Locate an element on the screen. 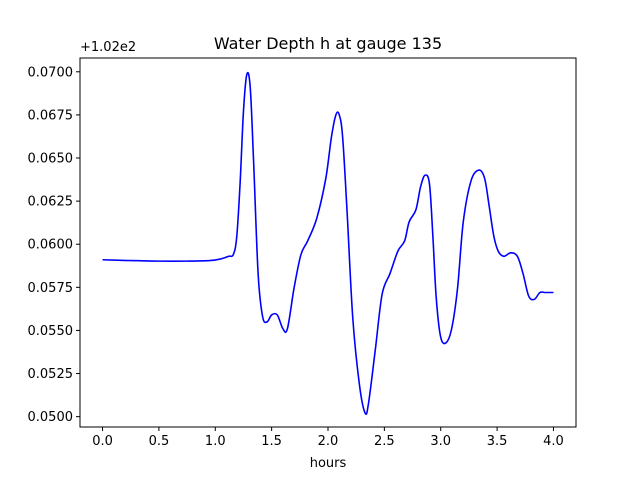 This screenshot has width=640, height=480. x-tick-label: 1.0 is located at coordinates (215, 441).